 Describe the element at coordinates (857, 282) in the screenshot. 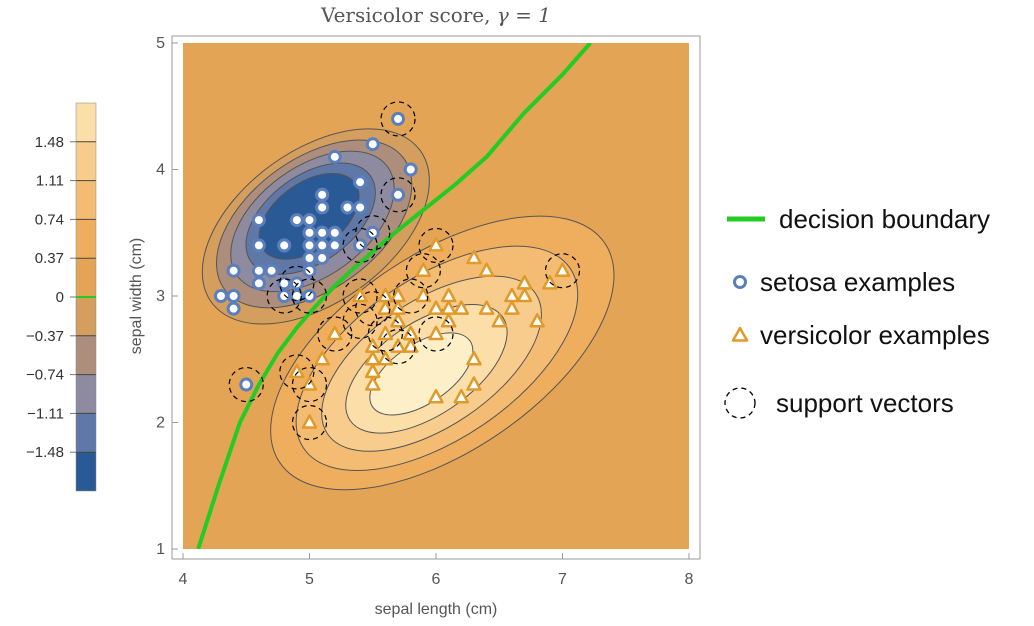

I see `legend-label: setosa examples` at that location.